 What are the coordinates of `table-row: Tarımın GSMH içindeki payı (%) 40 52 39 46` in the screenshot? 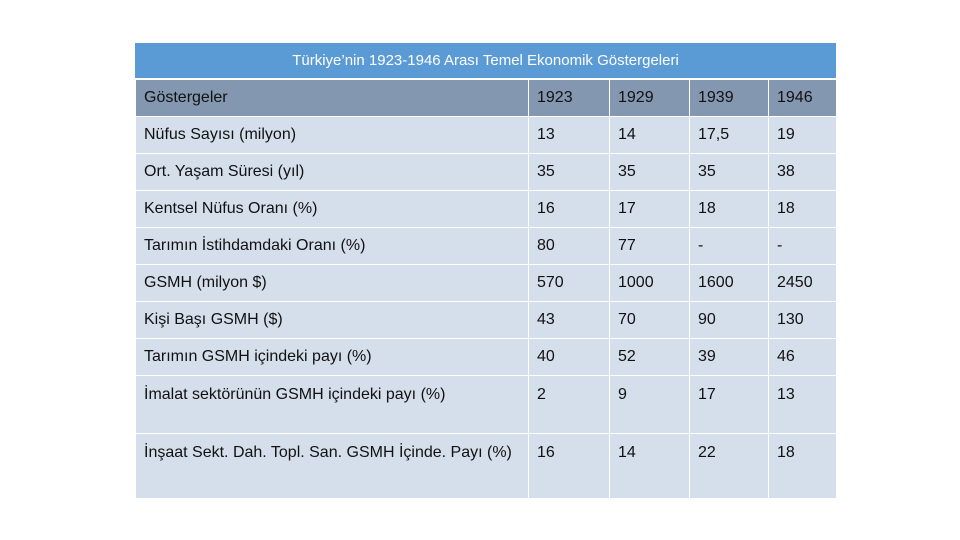 It's located at (486, 357).